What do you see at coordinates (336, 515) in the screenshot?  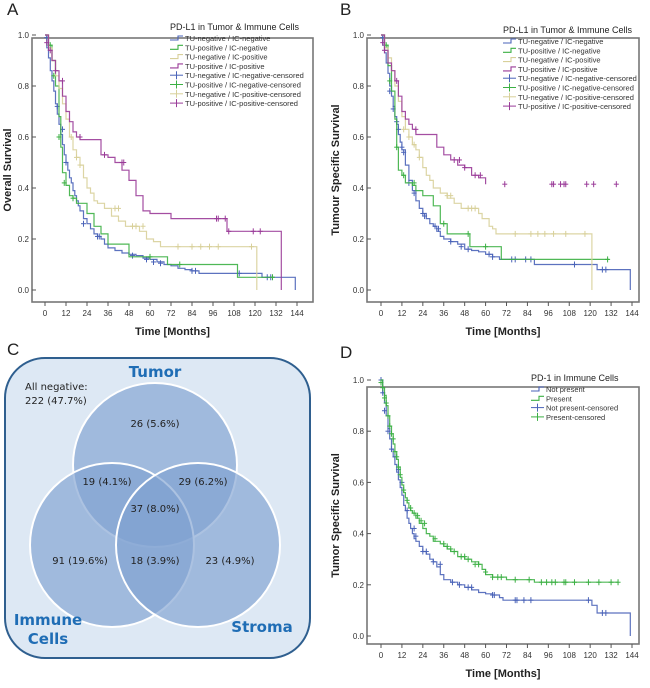 I see `y-axis-label: Tumor Specific Survival` at bounding box center [336, 515].